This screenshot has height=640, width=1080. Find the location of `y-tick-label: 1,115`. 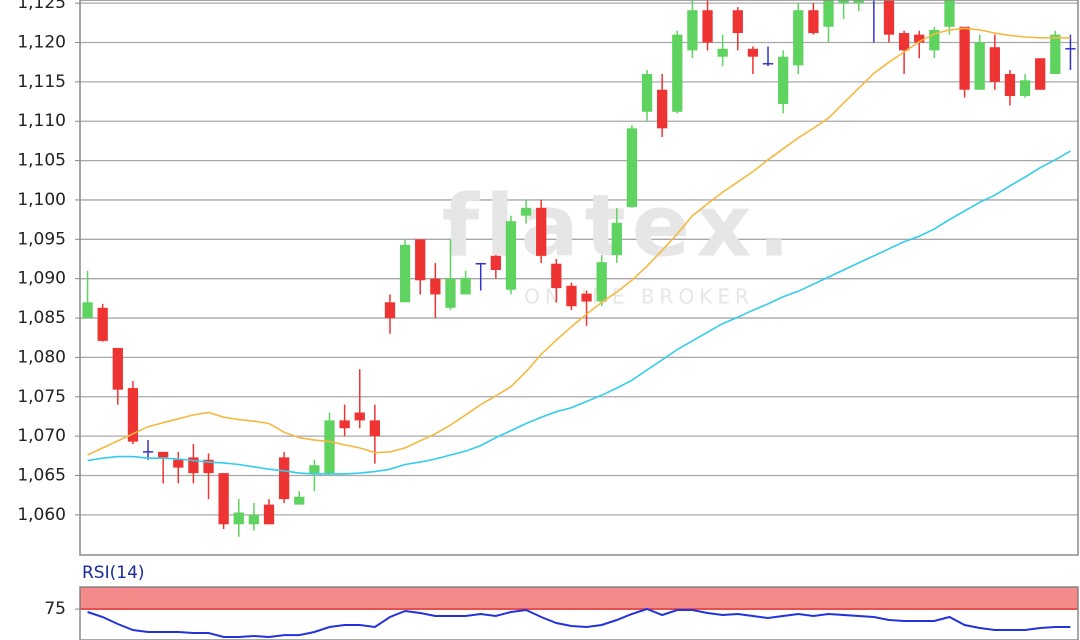

y-tick-label: 1,115 is located at coordinates (41, 82).